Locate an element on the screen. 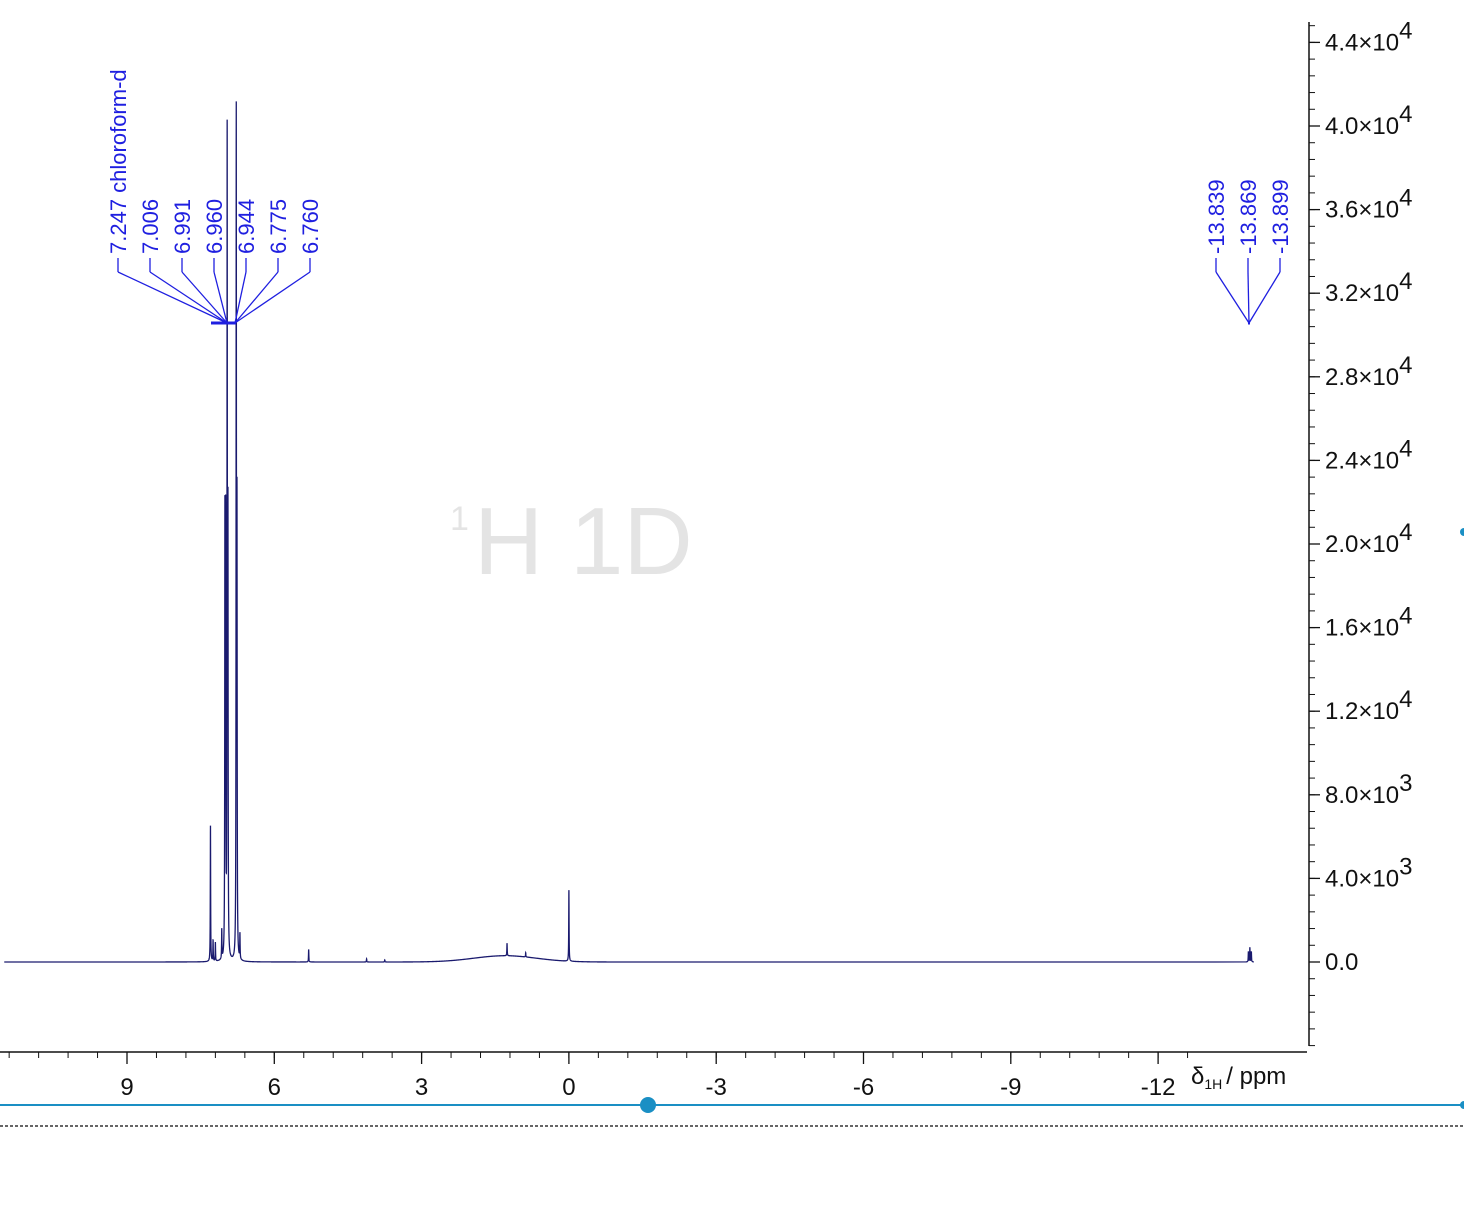  peak-label: 7.006 is located at coordinates (150, 226).